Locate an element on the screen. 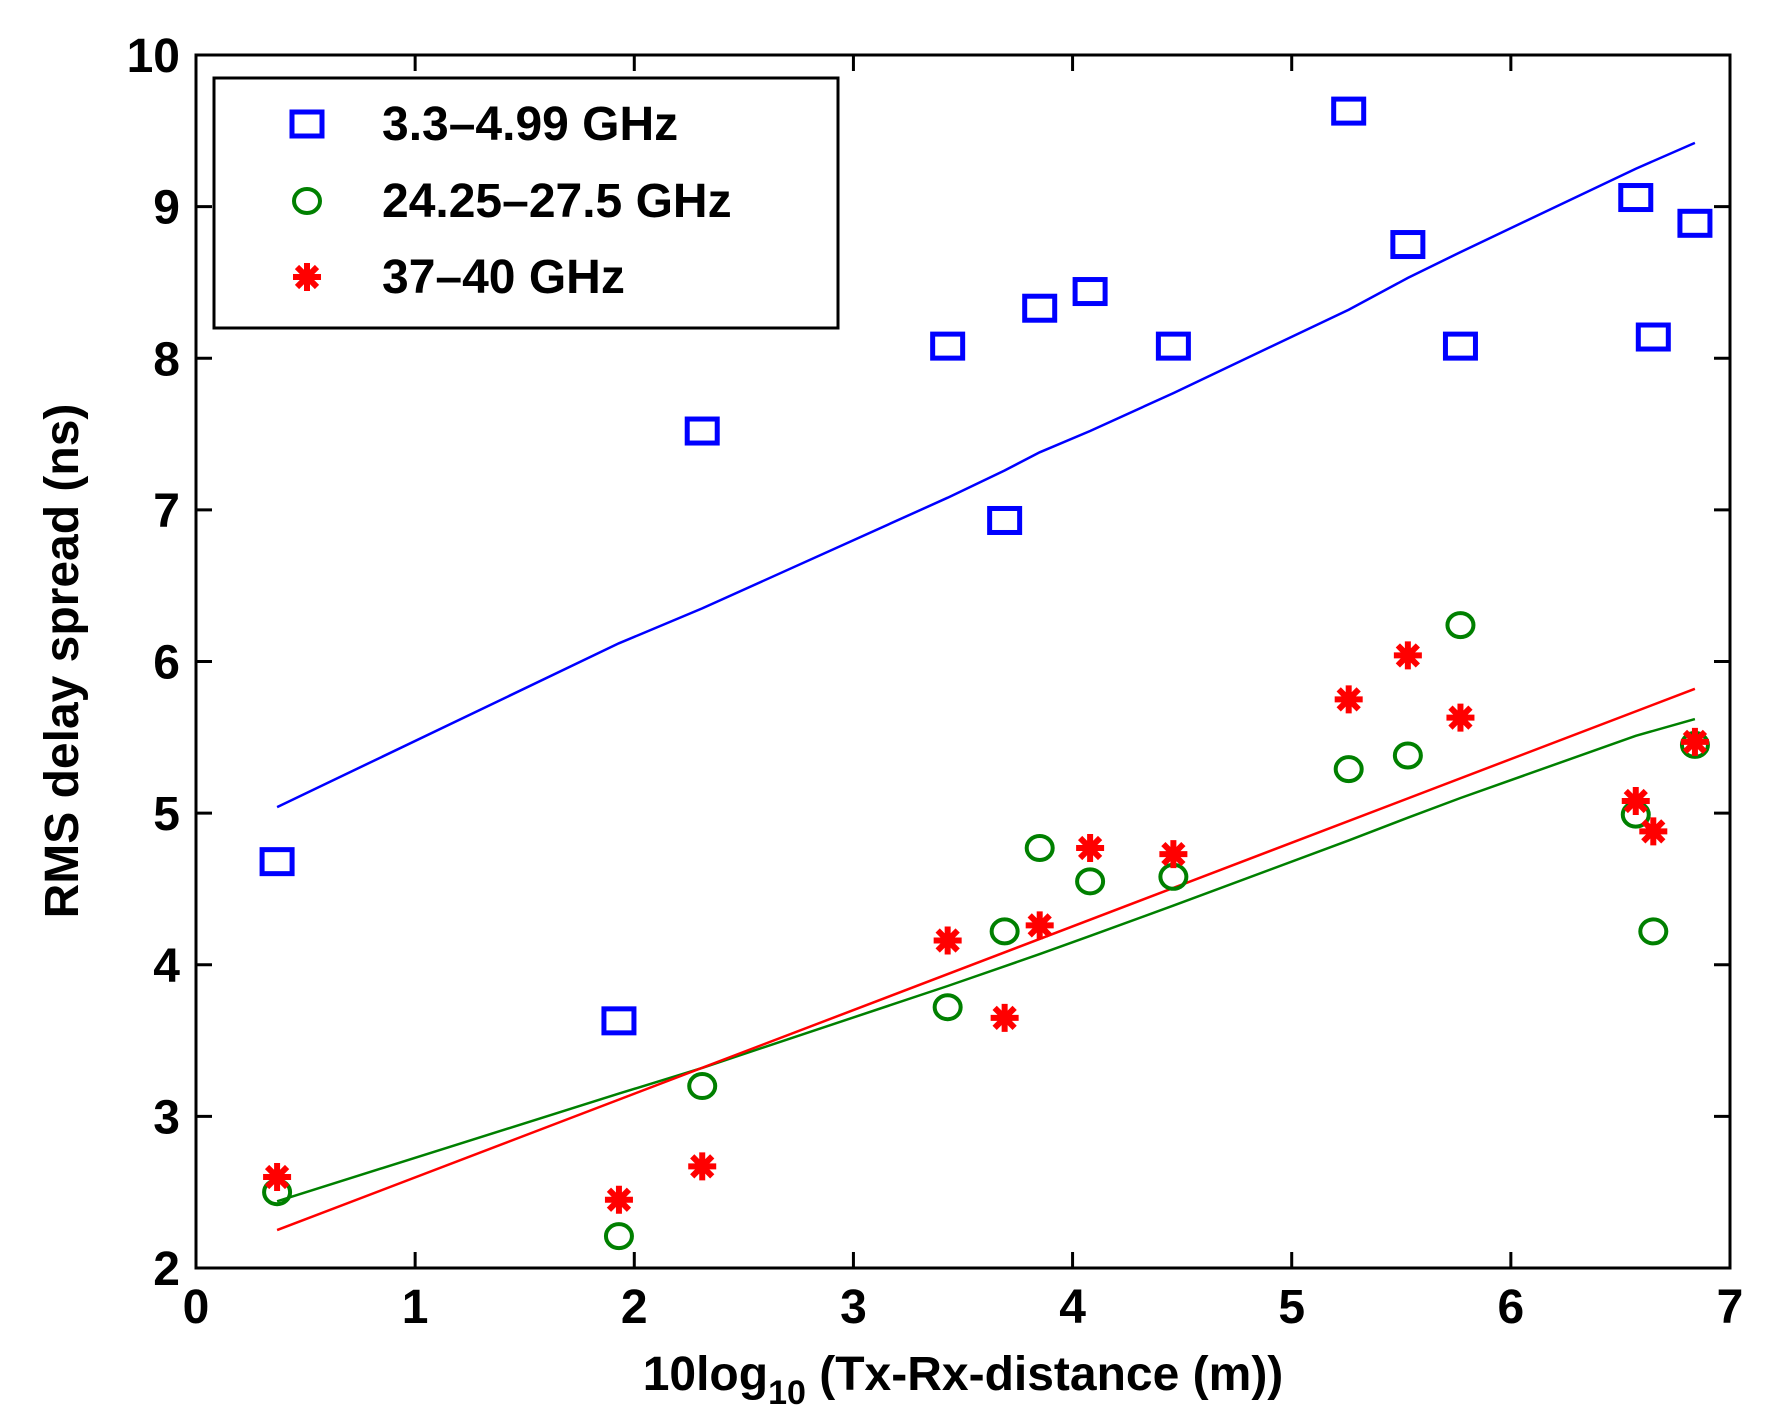  x-axis-title: 10log10 (Tx-Rx-distance (m)) is located at coordinates (963, 1380).